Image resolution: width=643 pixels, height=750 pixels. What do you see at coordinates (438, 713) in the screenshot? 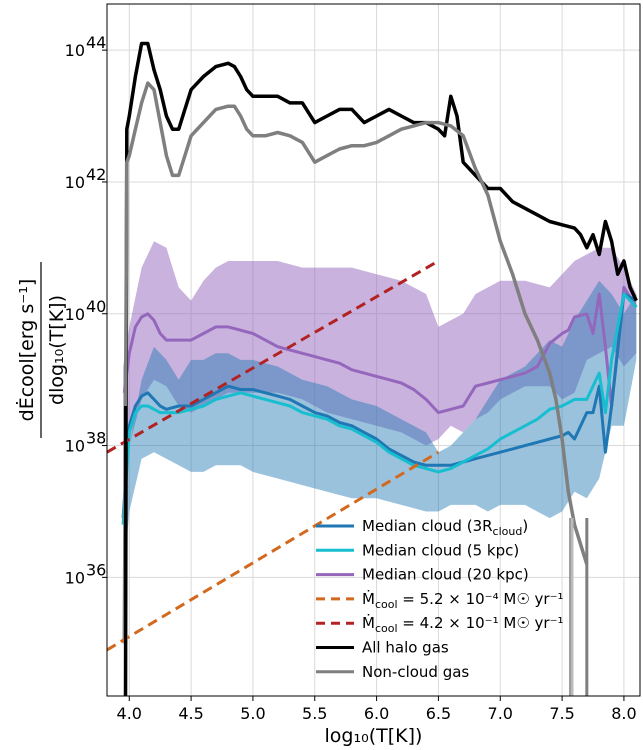
I see `x-tick-label-5: 6.5` at bounding box center [438, 713].